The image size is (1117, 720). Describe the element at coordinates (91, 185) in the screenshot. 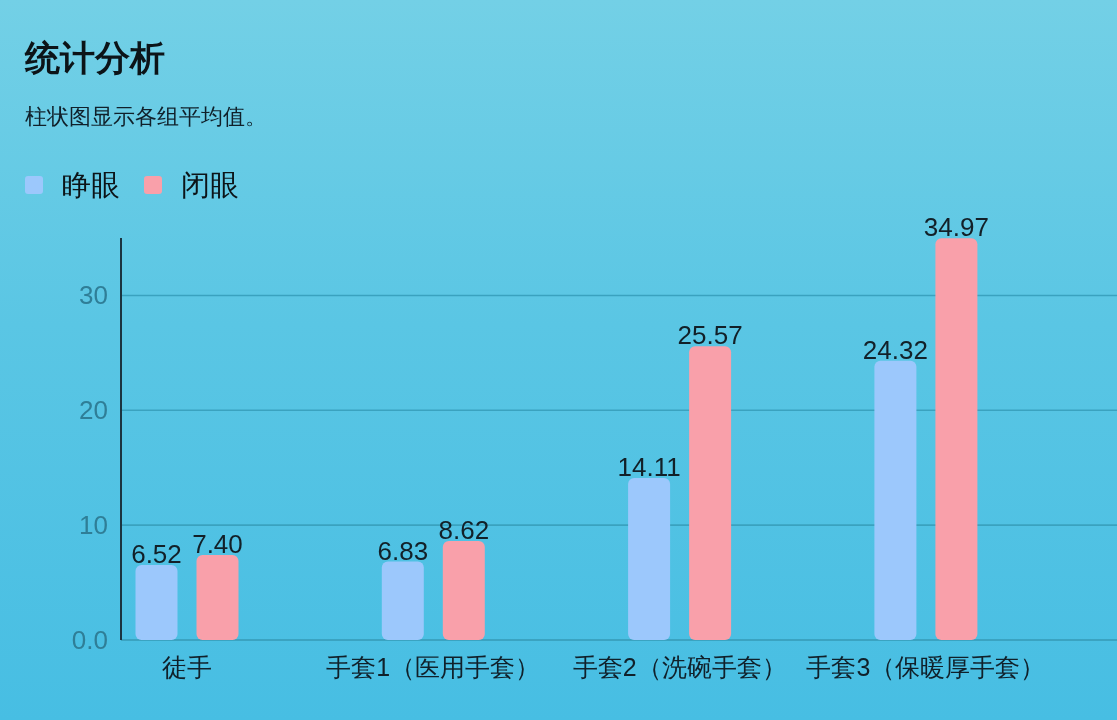

I see `legend-label: 睁眼` at that location.